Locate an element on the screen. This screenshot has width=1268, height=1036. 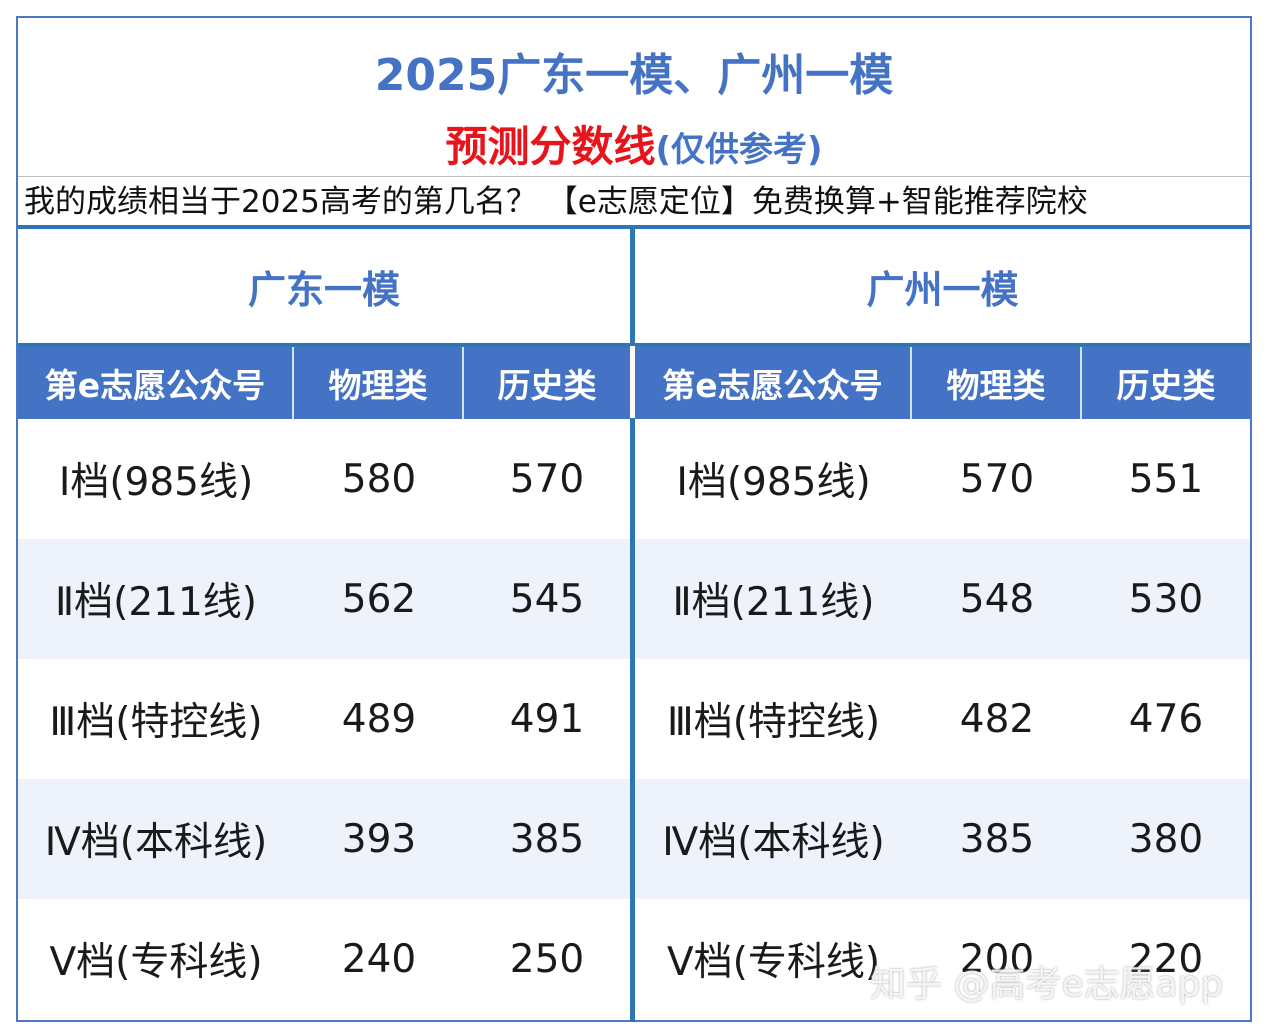
physics-score: 548 is located at coordinates (997, 599).